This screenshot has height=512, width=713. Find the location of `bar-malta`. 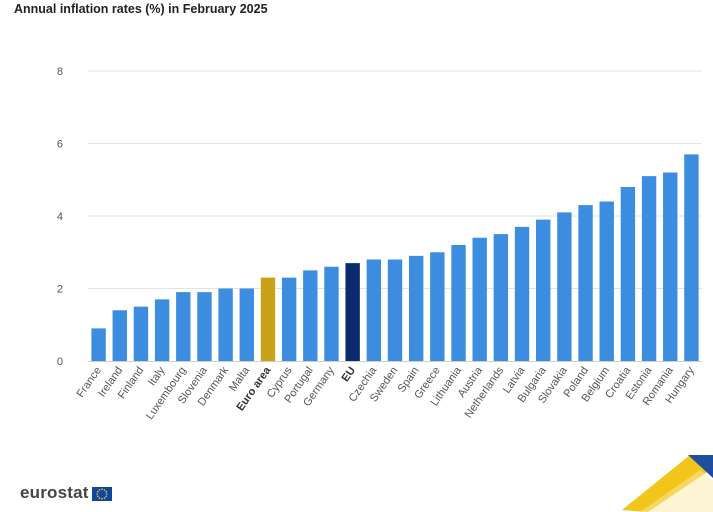

bar-malta is located at coordinates (246, 324).